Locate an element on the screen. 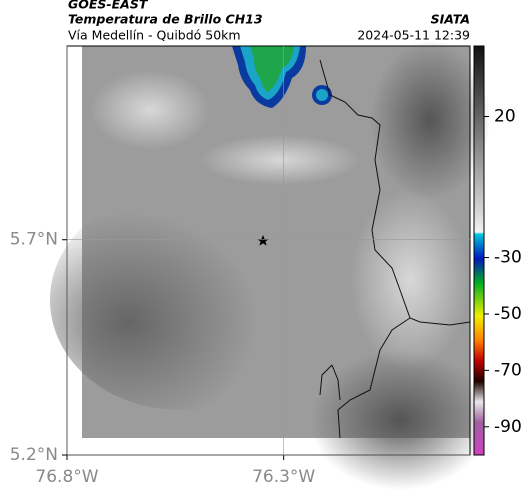 The height and width of the screenshot is (491, 526). colorbar-tick-label: -30 is located at coordinates (508, 258).